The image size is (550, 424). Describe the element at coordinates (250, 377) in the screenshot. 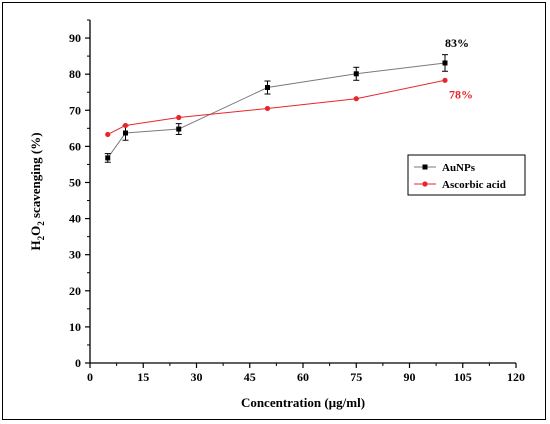

I see `x-tick-label: 45` at that location.